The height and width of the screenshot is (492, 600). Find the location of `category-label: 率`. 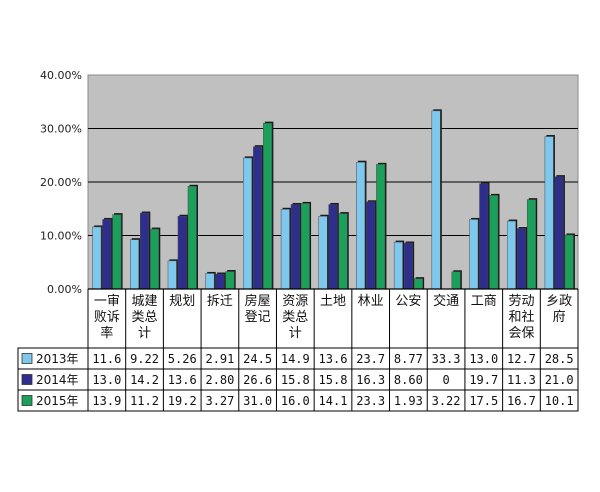

category-label: 率 is located at coordinates (106, 333).